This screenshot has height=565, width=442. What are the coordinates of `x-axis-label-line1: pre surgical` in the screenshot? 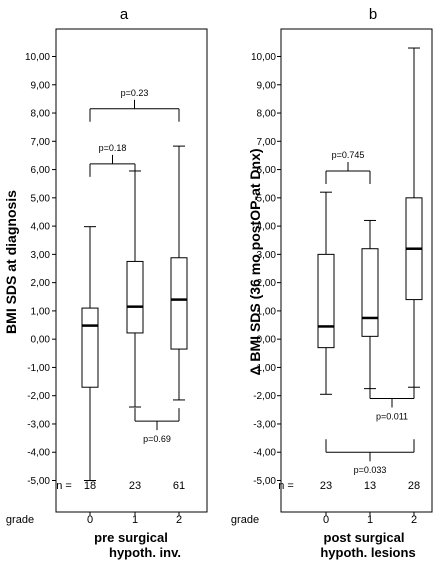 It's located at (131, 537).